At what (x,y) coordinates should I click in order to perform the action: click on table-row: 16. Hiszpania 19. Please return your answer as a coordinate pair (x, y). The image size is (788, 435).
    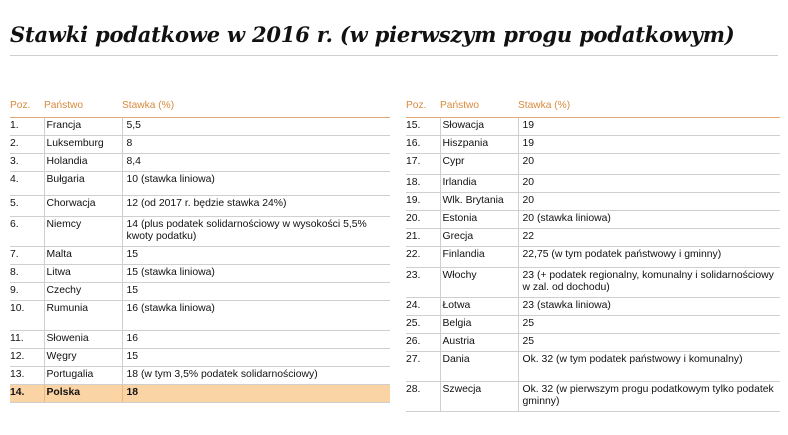
    Looking at the image, I should click on (593, 144).